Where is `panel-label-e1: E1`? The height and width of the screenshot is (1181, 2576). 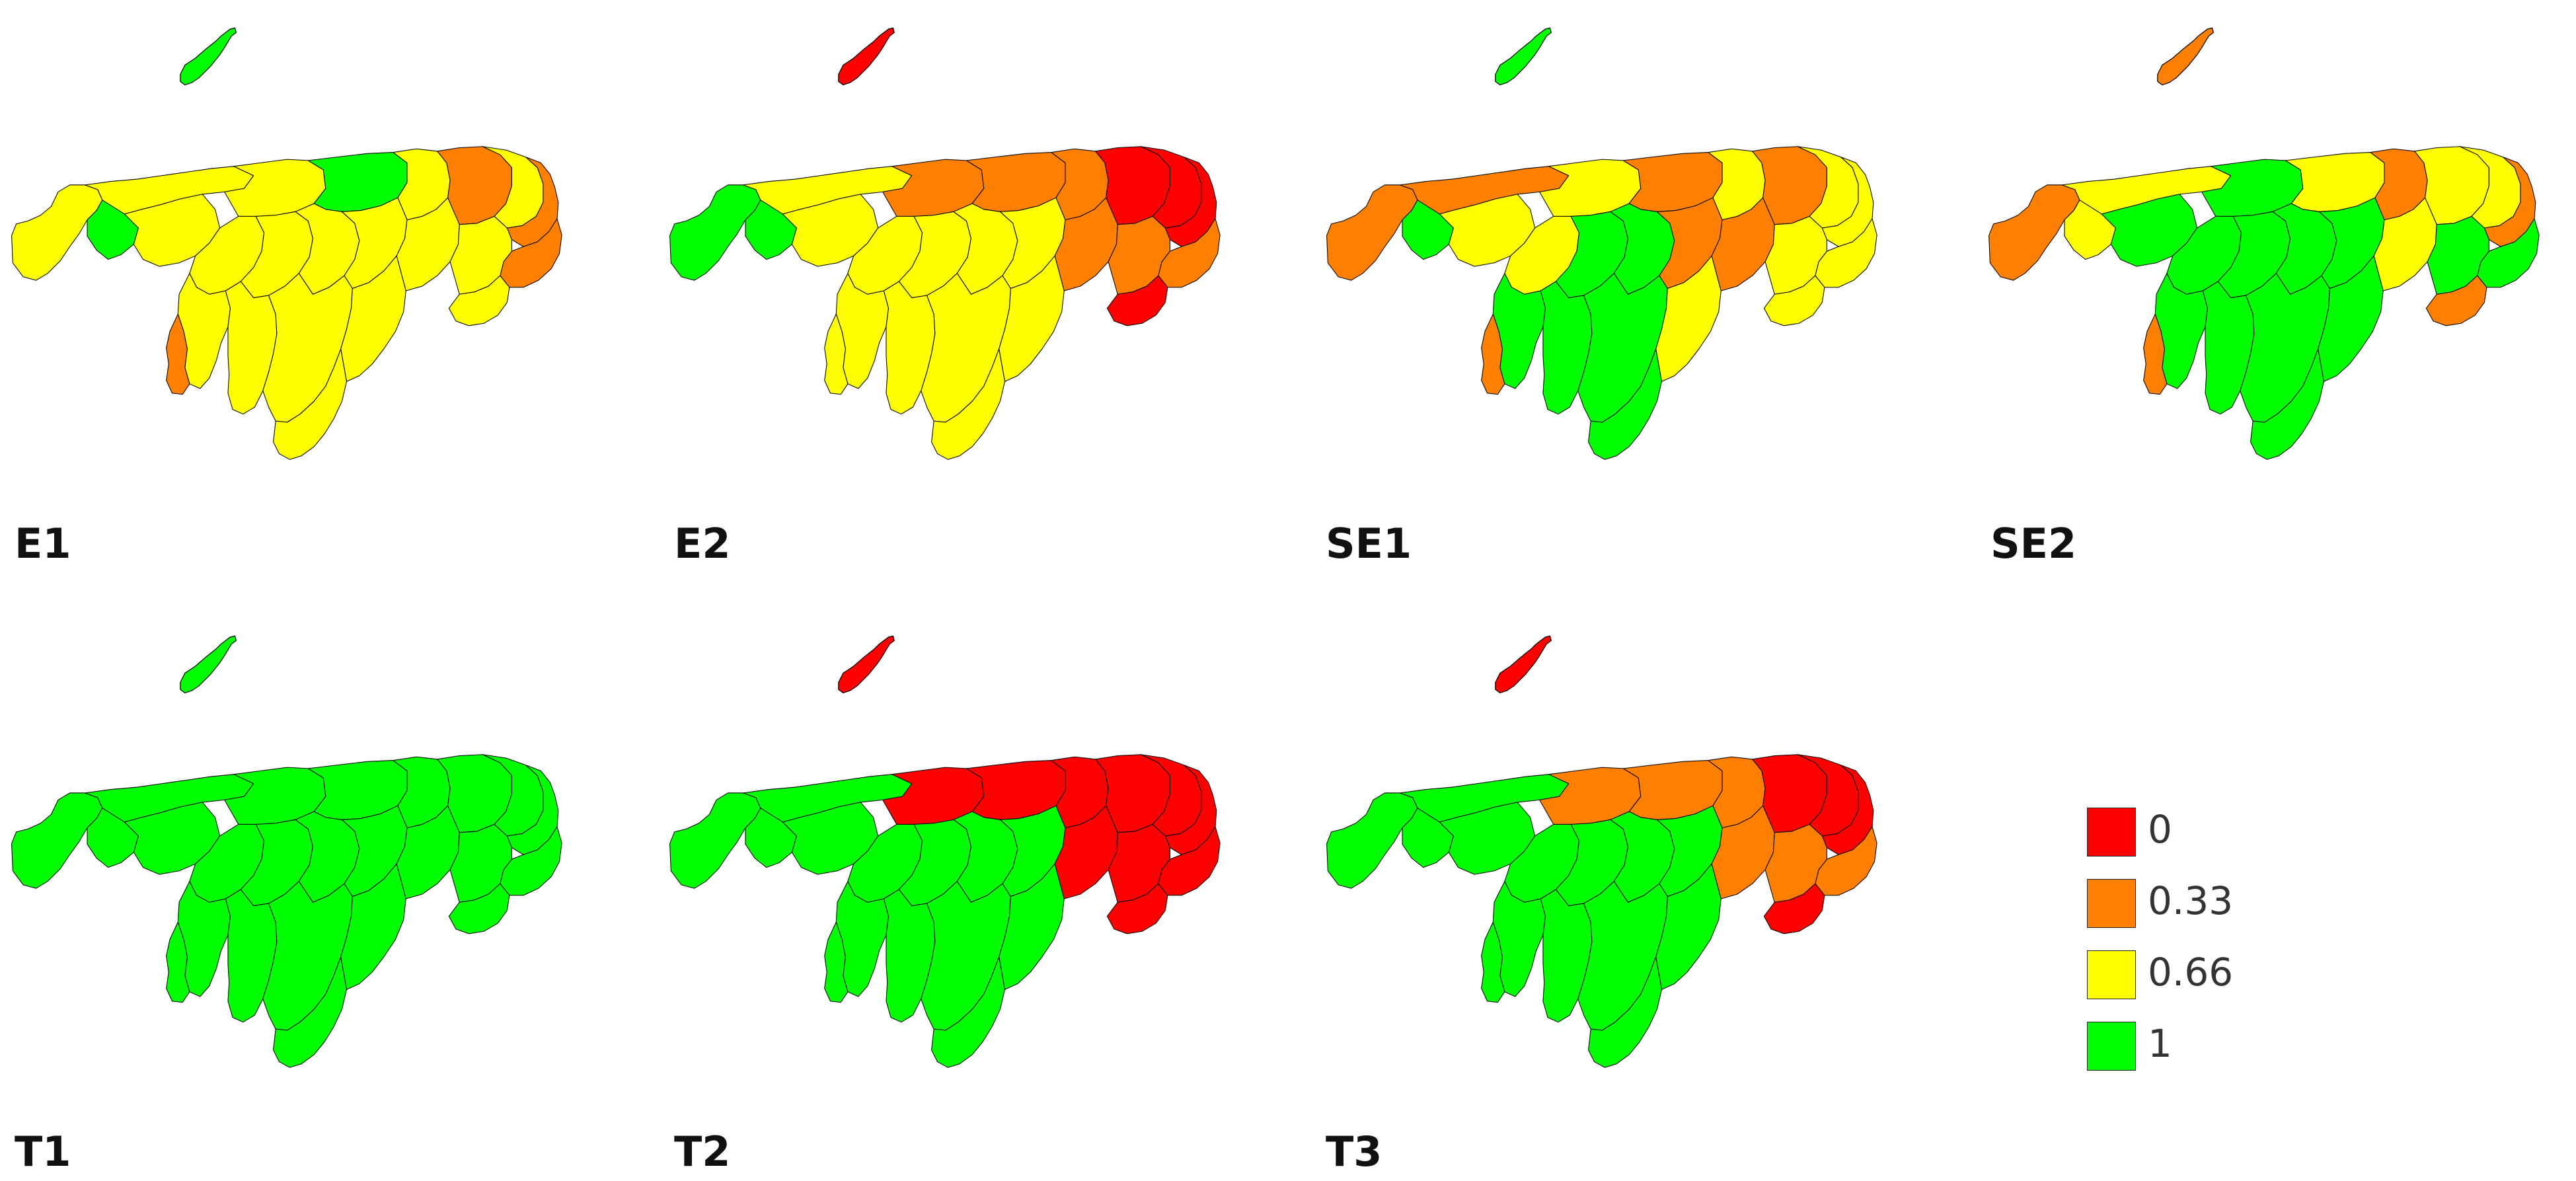
panel-label-e1: E1 is located at coordinates (43, 543).